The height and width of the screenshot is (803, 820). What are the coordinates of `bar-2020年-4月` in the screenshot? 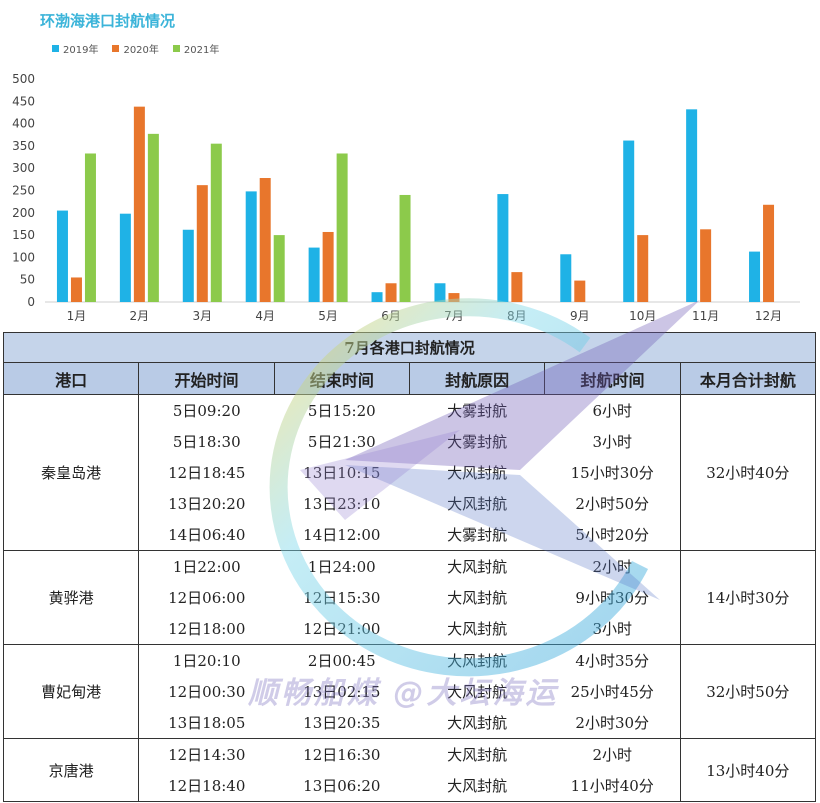 It's located at (265, 240).